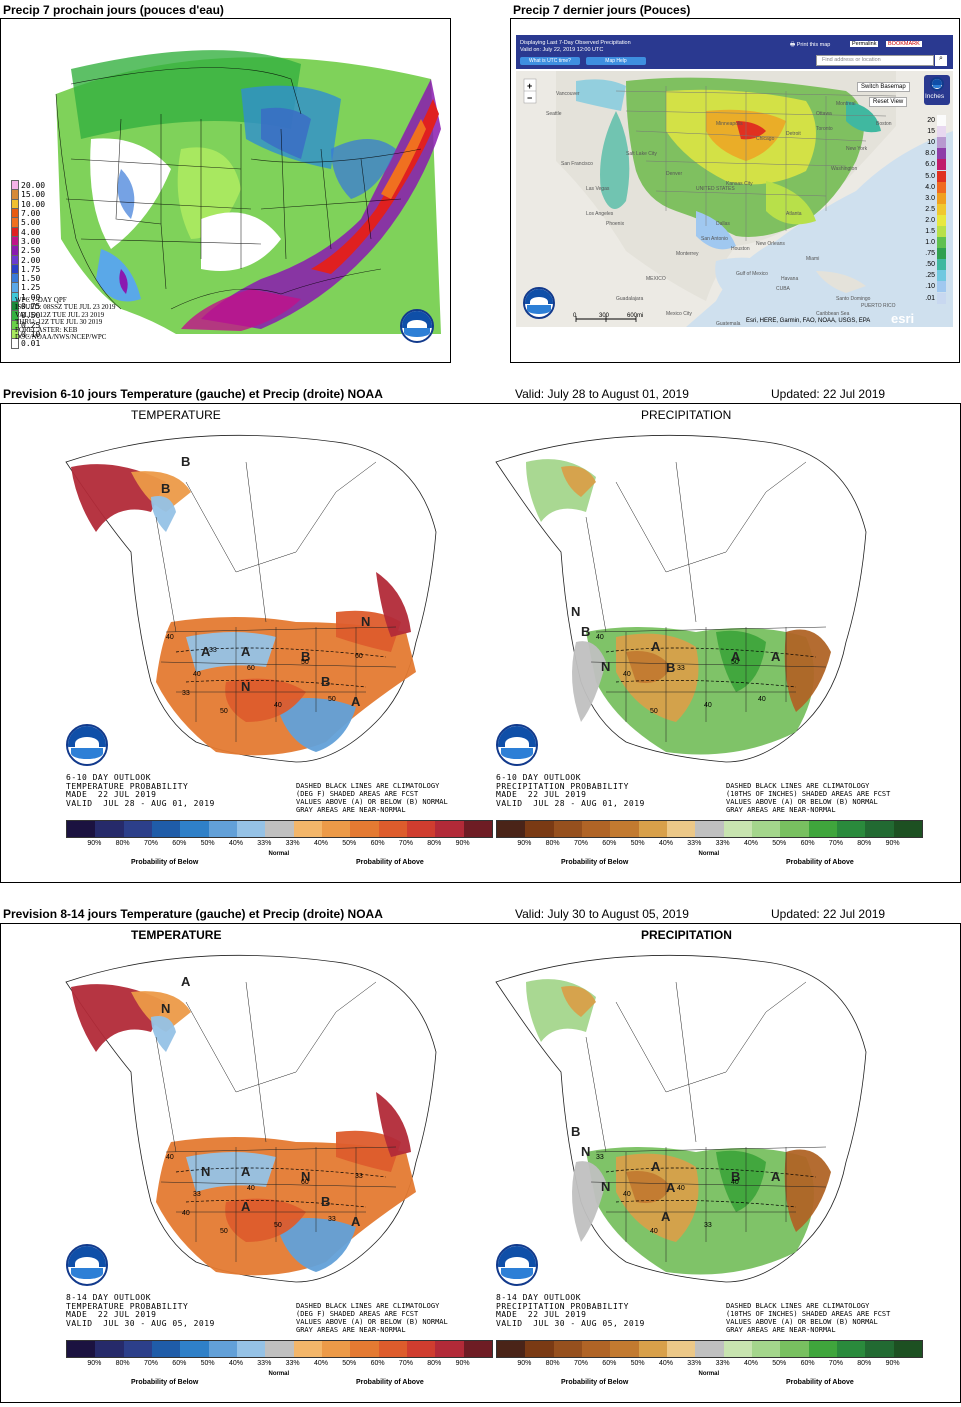  Describe the element at coordinates (728, 324) in the screenshot. I see `place-label: Guatemala` at that location.